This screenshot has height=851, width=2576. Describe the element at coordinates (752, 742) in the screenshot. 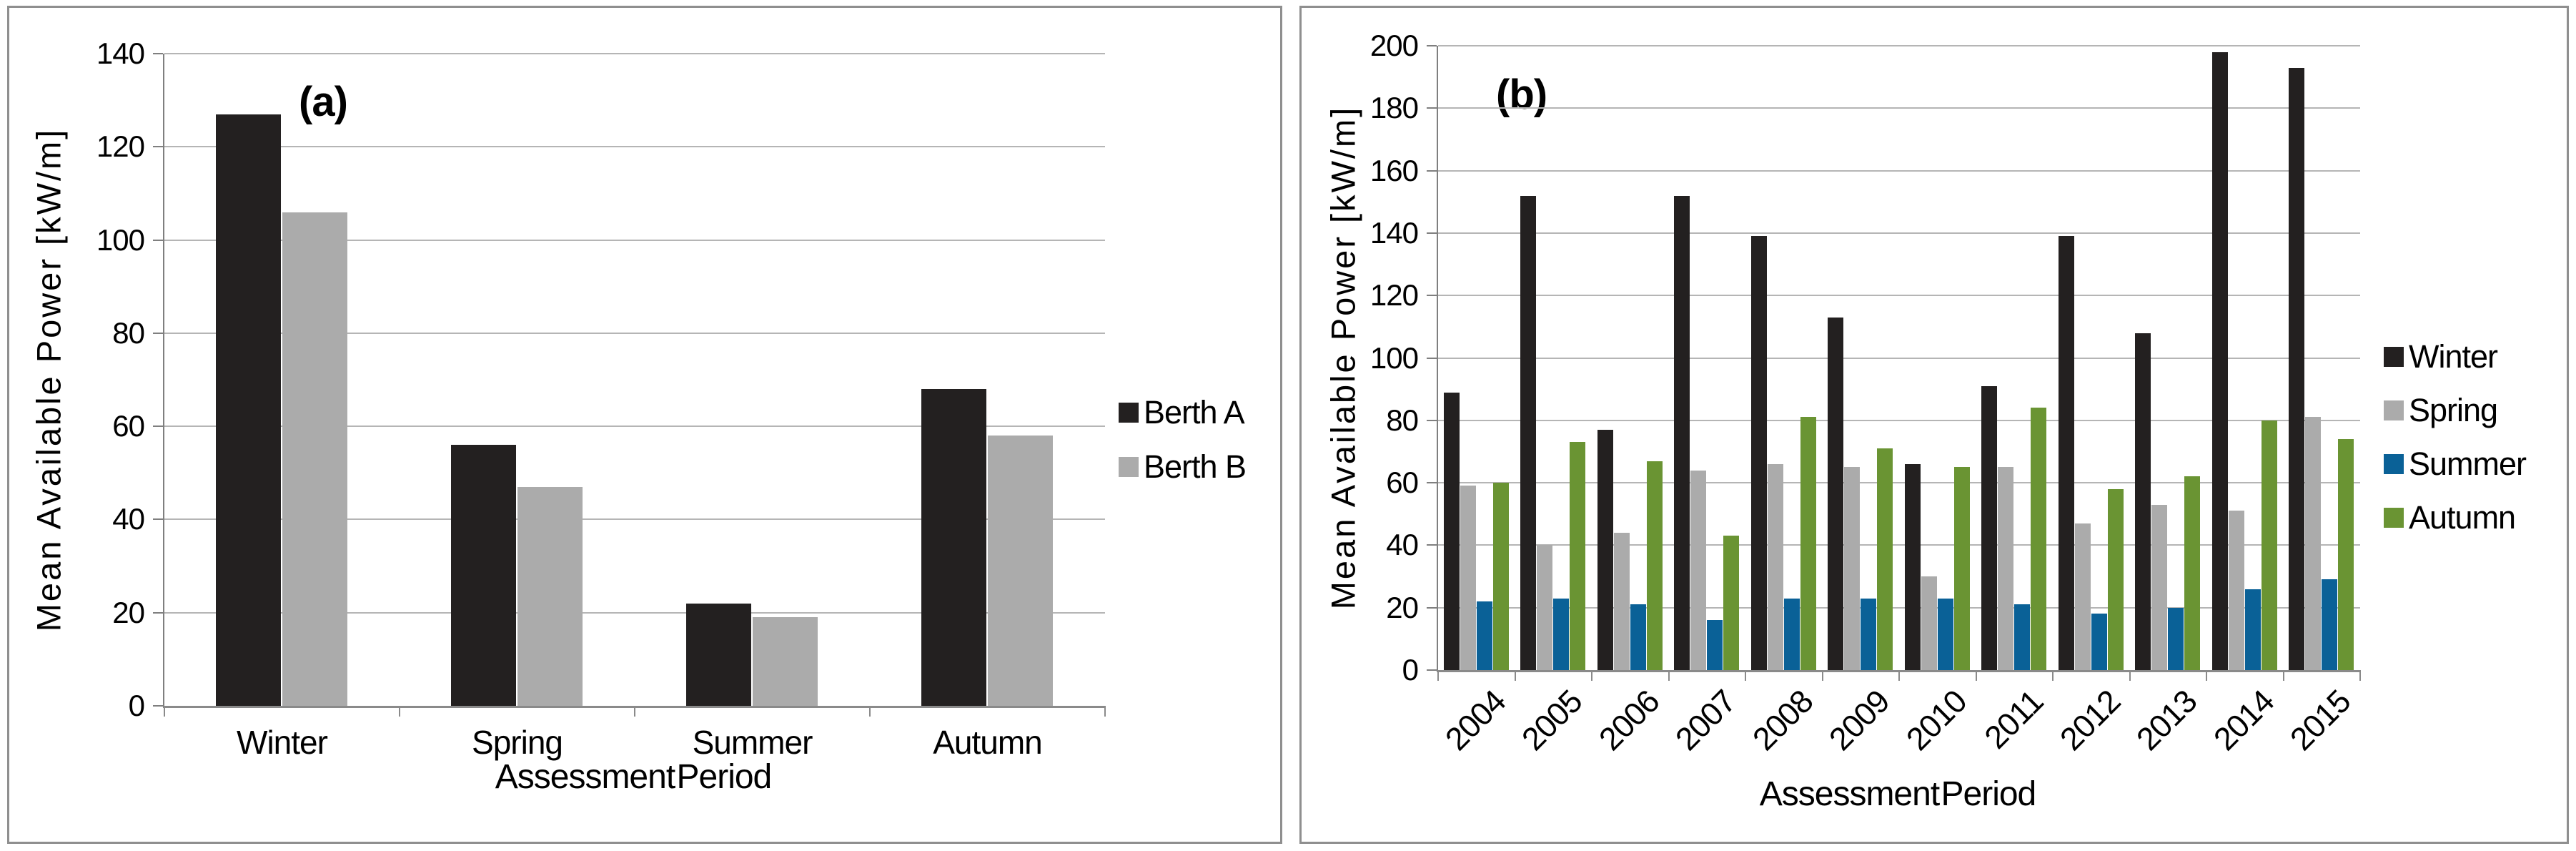

I see `x-tick-label-summer: Summer` at that location.